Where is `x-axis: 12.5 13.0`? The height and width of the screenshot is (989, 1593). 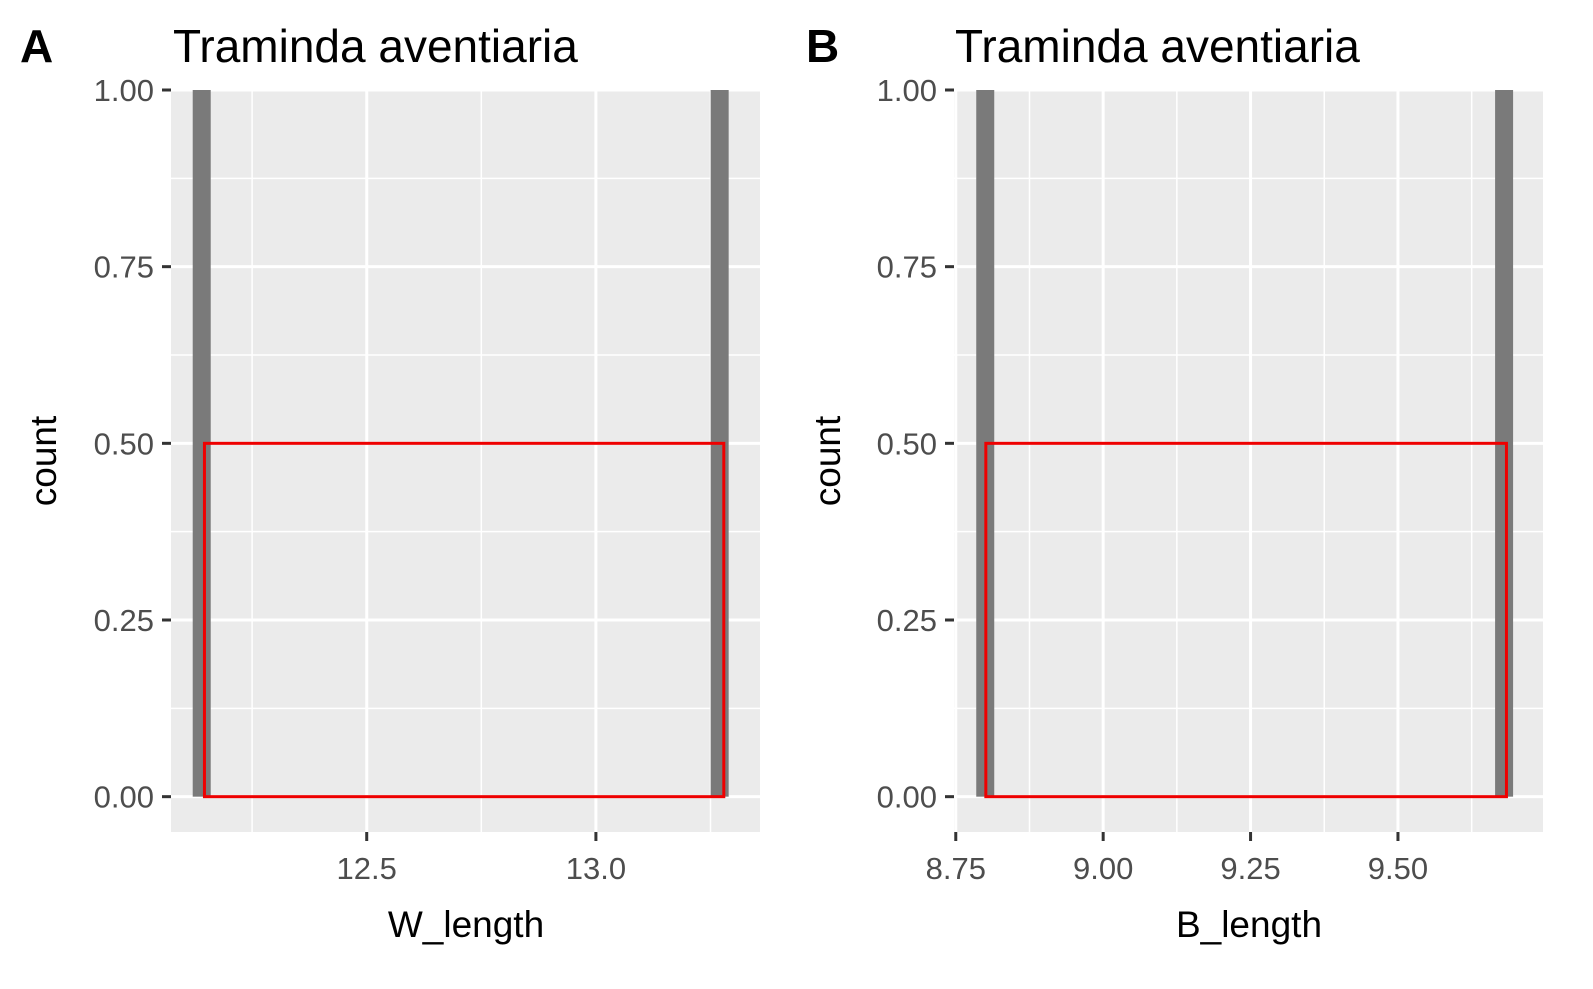
x-axis: 12.5 13.0 is located at coordinates (481, 859).